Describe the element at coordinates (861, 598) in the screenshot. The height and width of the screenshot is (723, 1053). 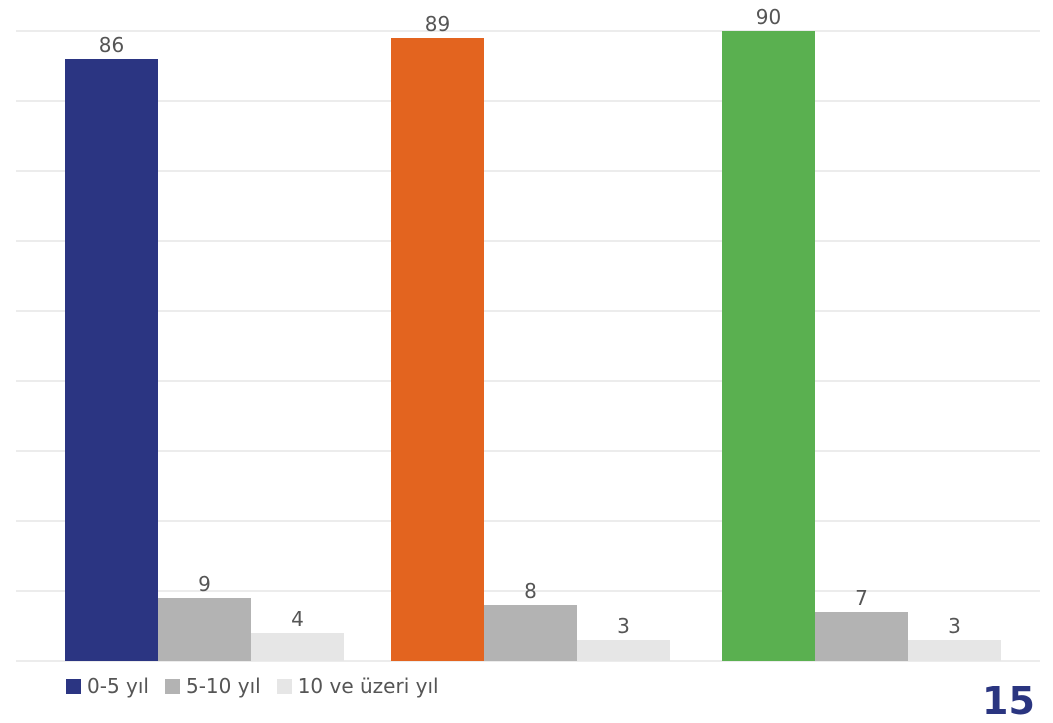
I see `data-label-group-3-5-10-yil: 7` at that location.